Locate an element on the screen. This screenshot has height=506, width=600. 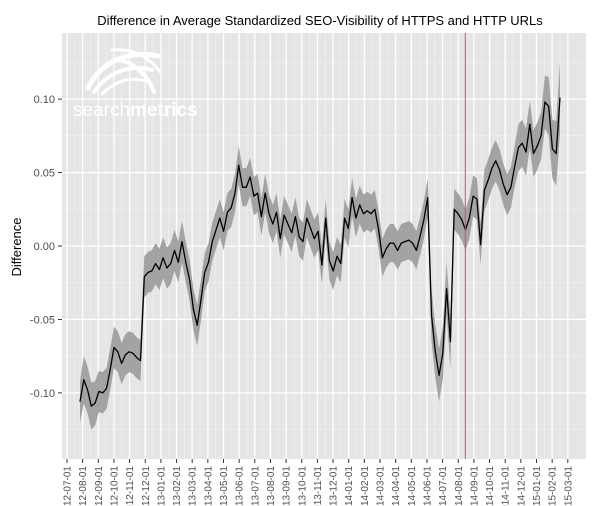
searchmetrics-swoosh-logo is located at coordinates (123, 72).